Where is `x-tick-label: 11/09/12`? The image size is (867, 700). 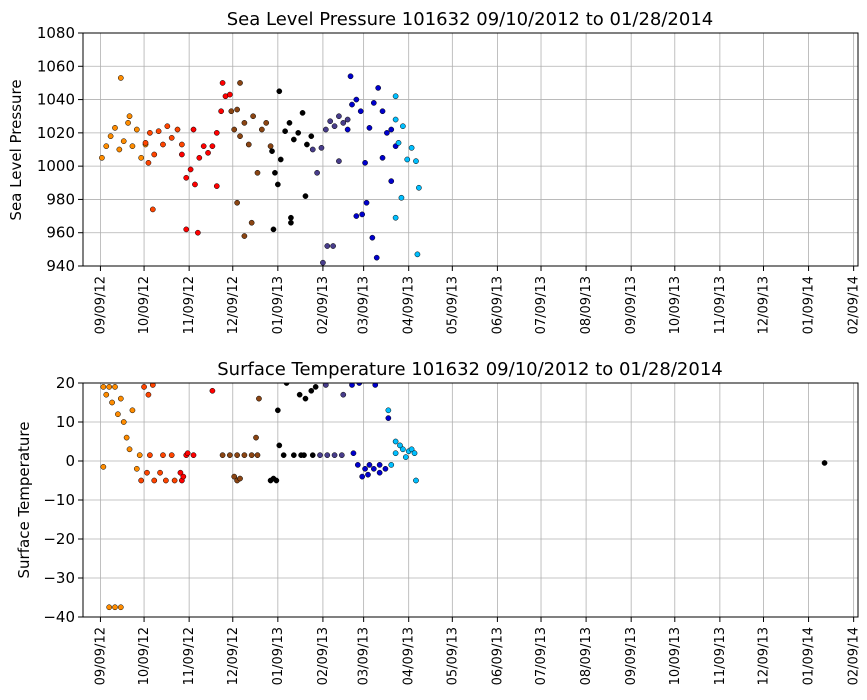 x-tick-label: 11/09/12 is located at coordinates (189, 656).